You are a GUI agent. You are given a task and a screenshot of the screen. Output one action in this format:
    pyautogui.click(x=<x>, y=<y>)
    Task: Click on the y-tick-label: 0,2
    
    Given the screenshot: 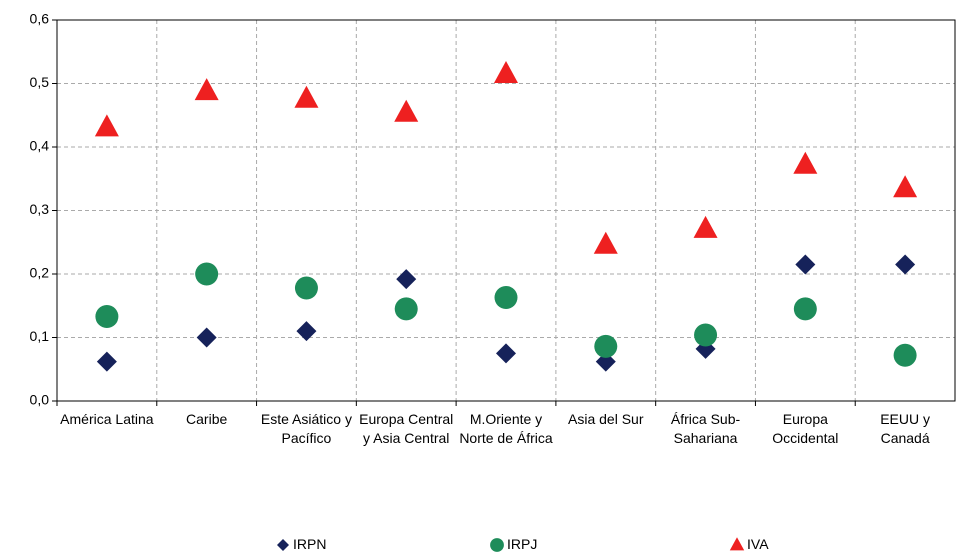 What is the action you would take?
    pyautogui.click(x=40, y=273)
    